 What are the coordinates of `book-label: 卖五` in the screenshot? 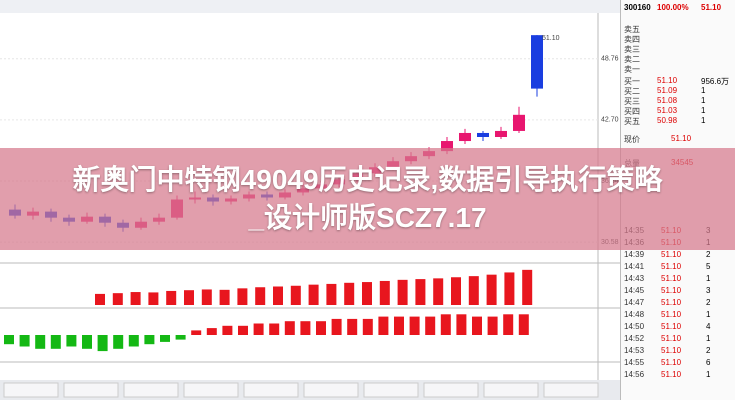 It's located at (632, 29).